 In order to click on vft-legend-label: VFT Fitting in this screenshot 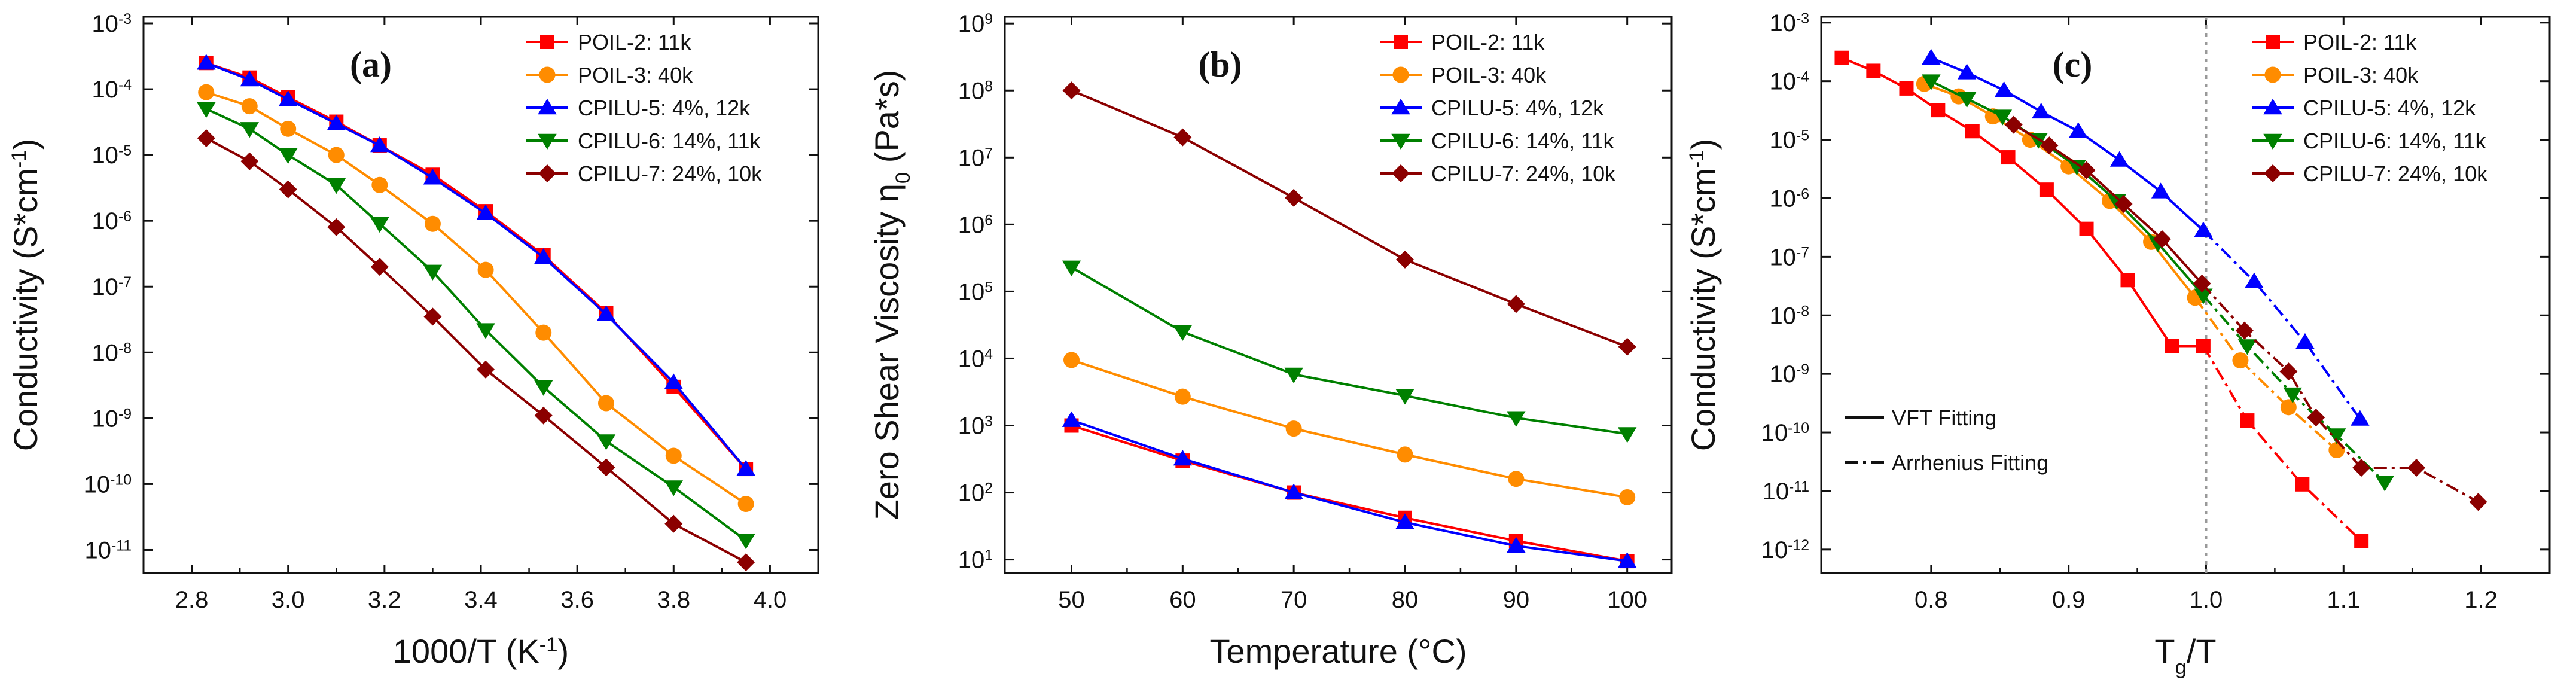, I will do `click(1944, 418)`.